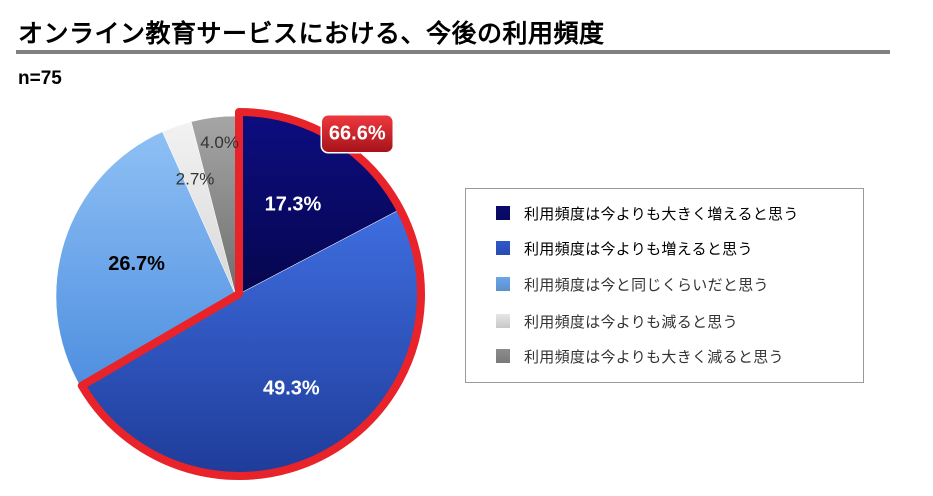 The width and height of the screenshot is (933, 496). I want to click on legend-item: 利用頻度は今と同じくらいだと思う, so click(632, 284).